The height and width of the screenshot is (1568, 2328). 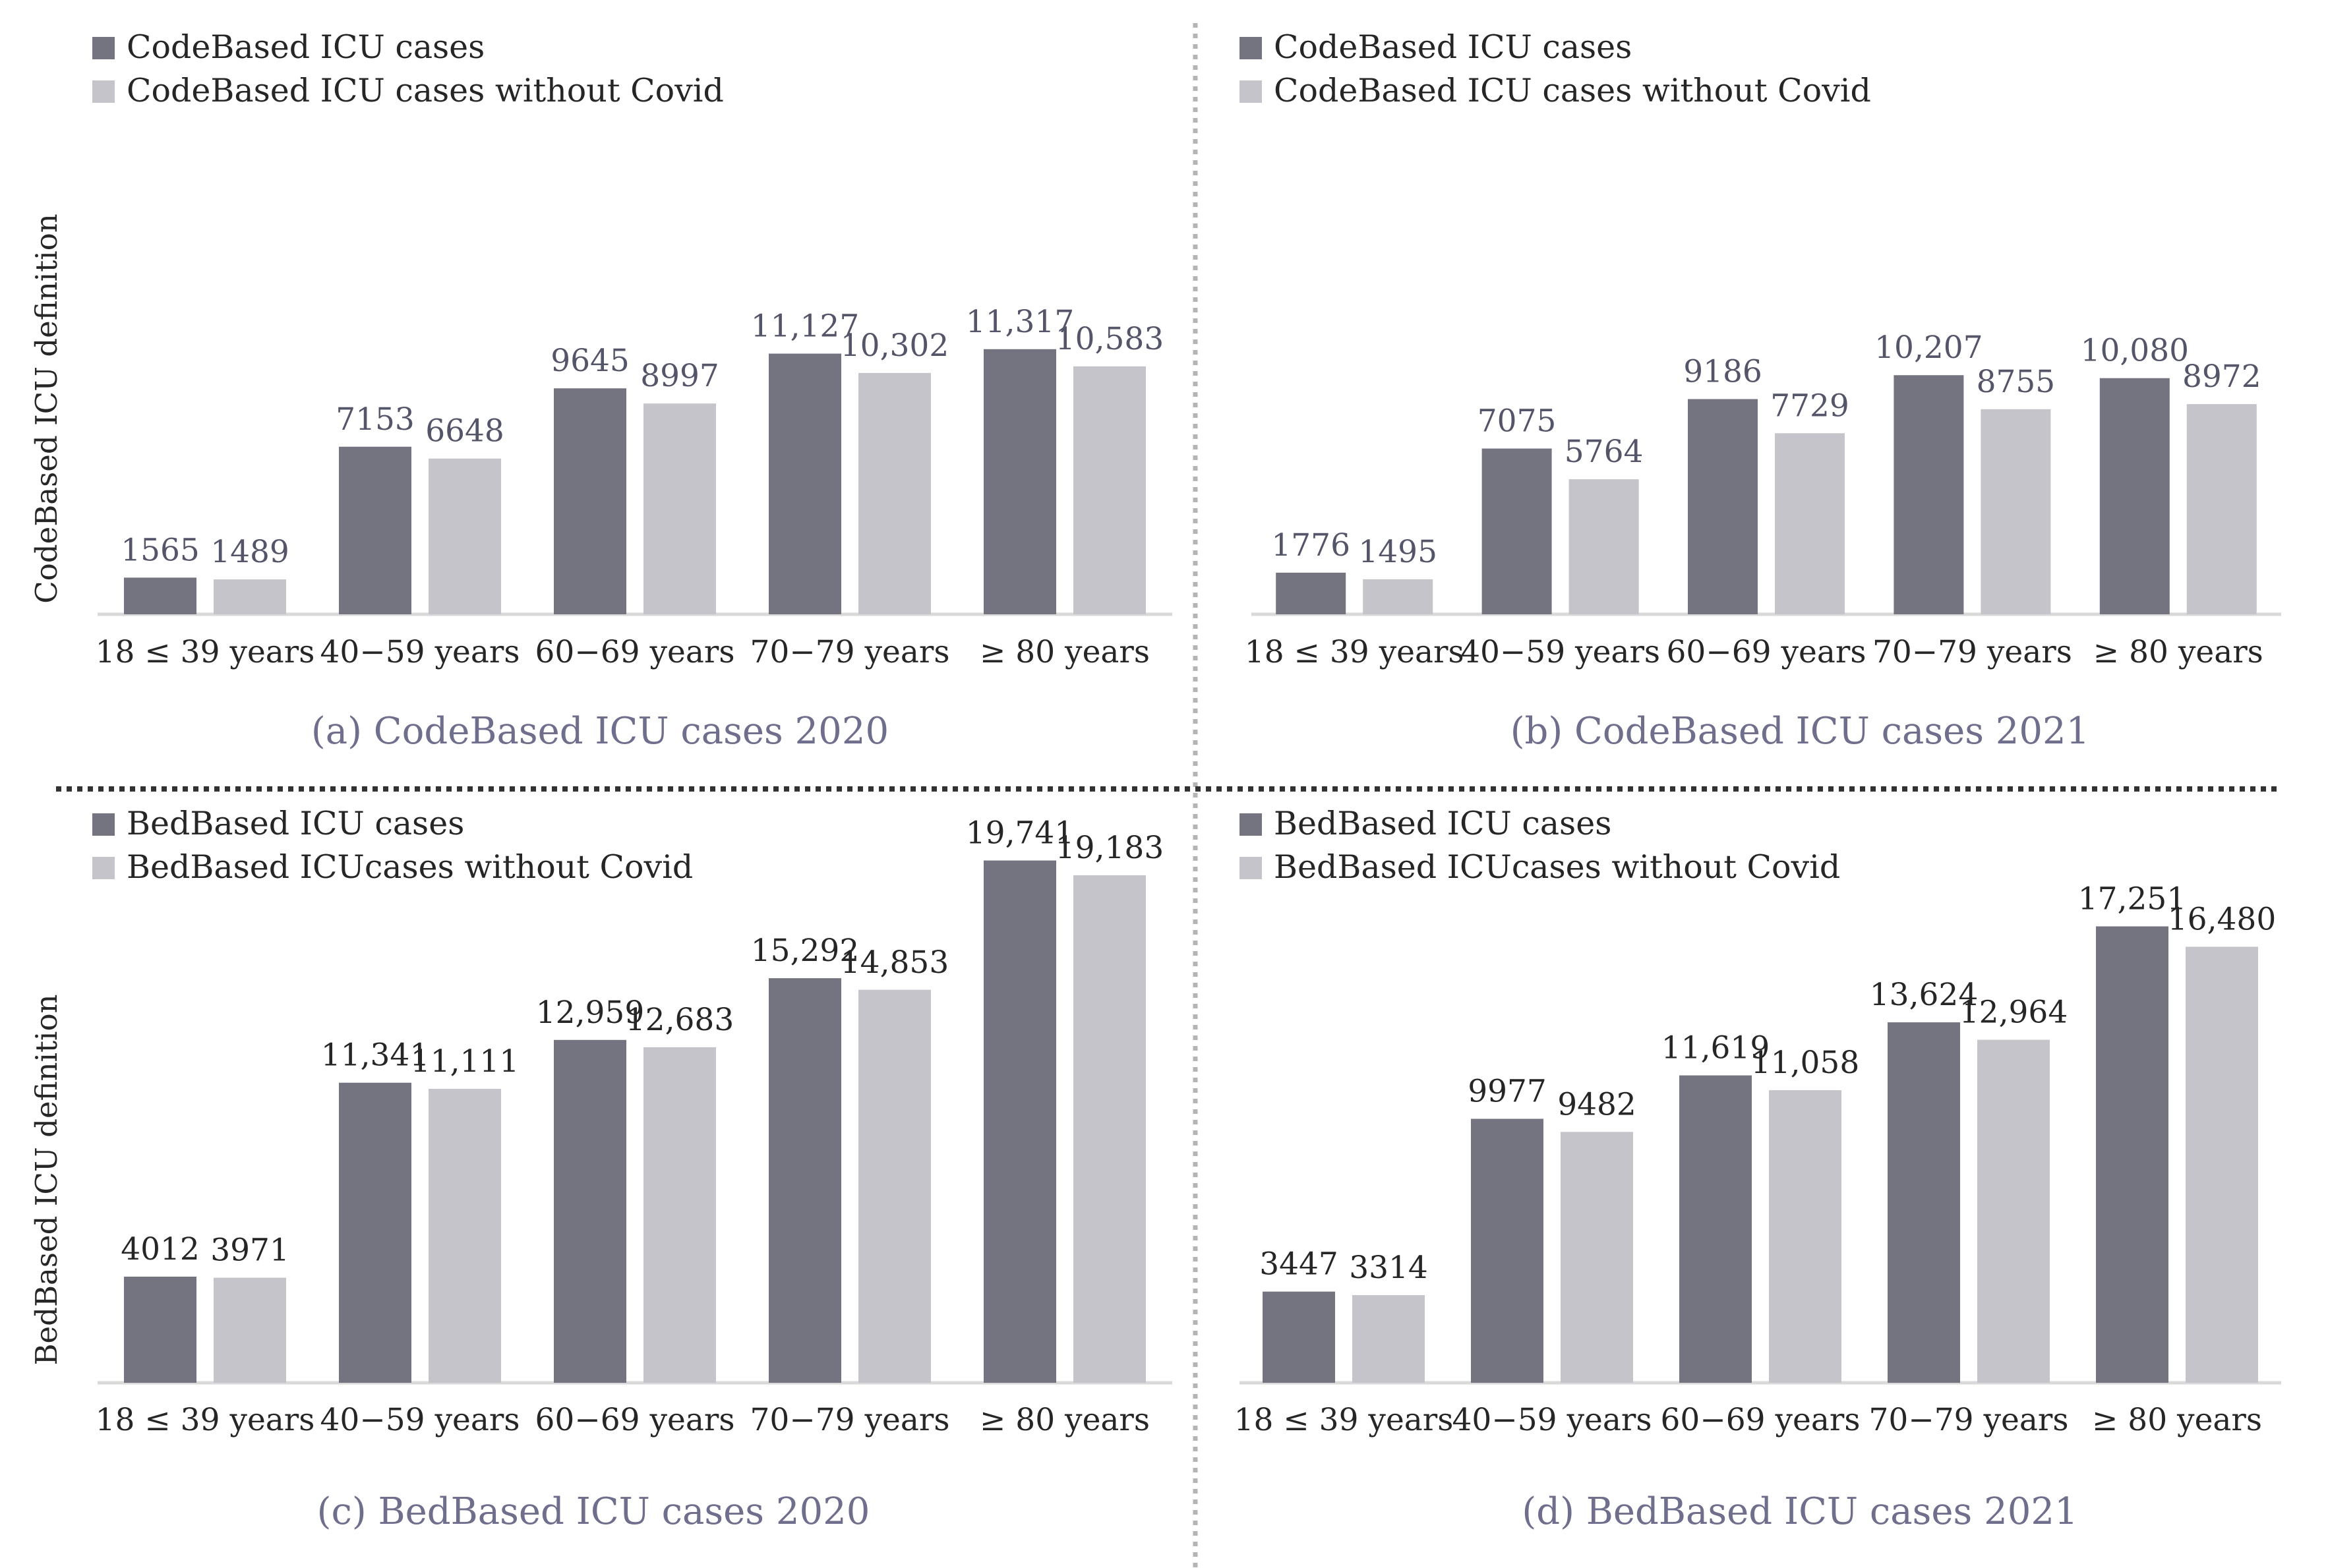 I want to click on data-label: 7729, so click(x=1809, y=406).